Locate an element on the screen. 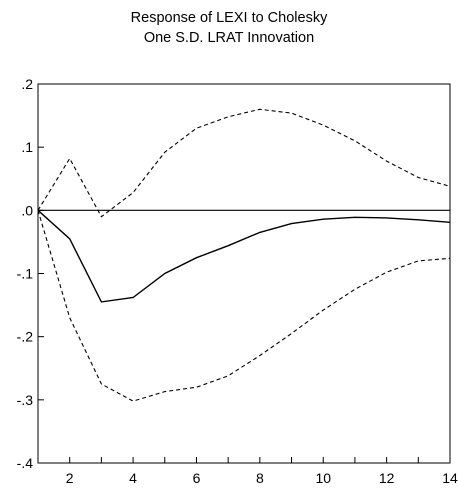  x-tick-label: 4 is located at coordinates (133, 478).